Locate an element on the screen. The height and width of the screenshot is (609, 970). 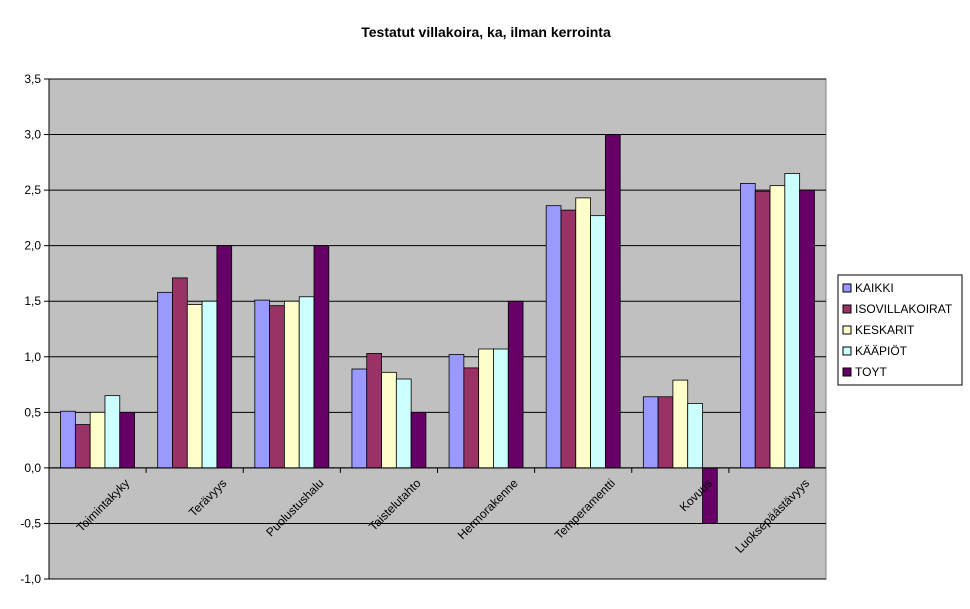
legend-label: KESKARIT is located at coordinates (885, 330).